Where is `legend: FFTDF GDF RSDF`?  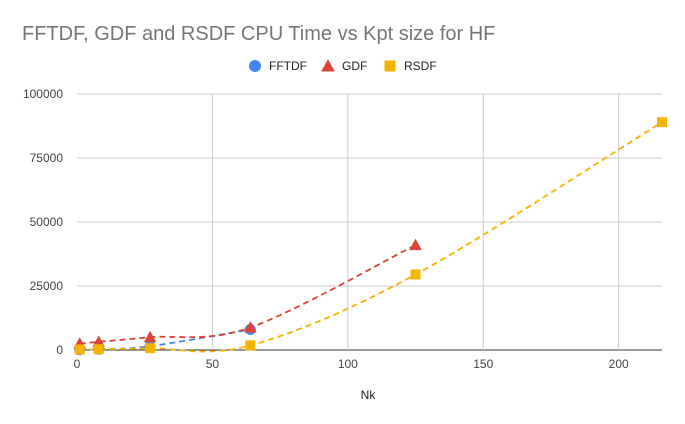
legend: FFTDF GDF RSDF is located at coordinates (343, 66).